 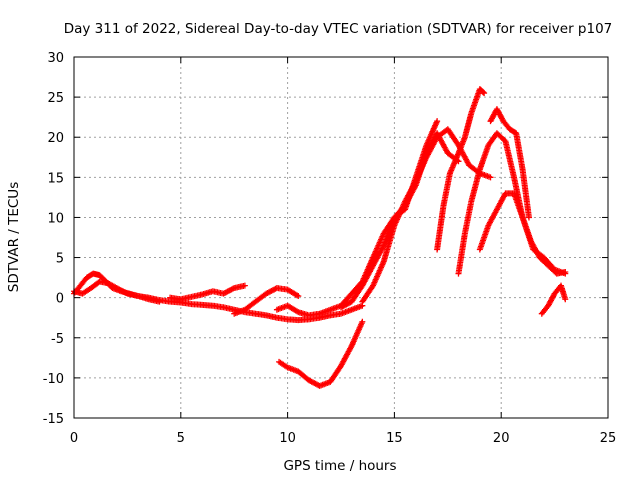 I want to click on y-tick-label: -10, so click(x=53, y=379).